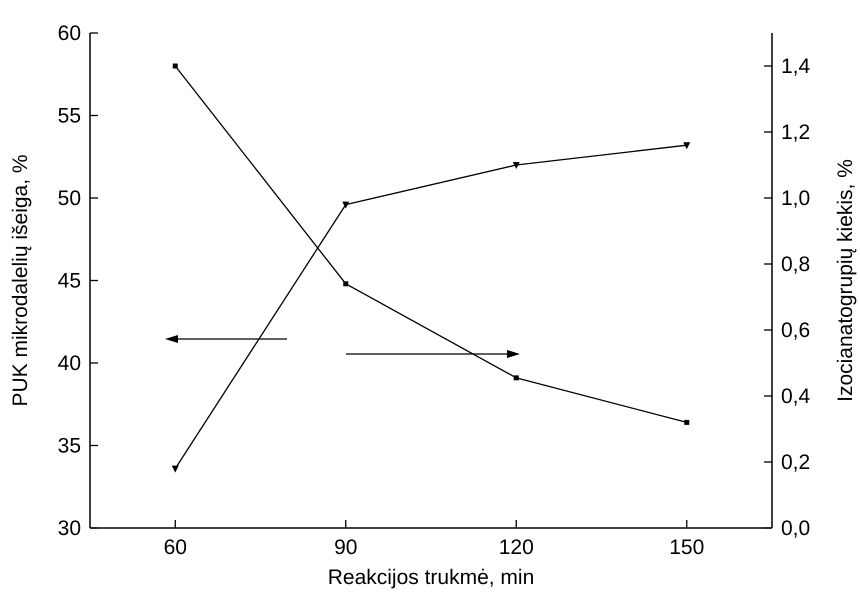  Describe the element at coordinates (69, 528) in the screenshot. I see `y-tick-label: 30` at that location.